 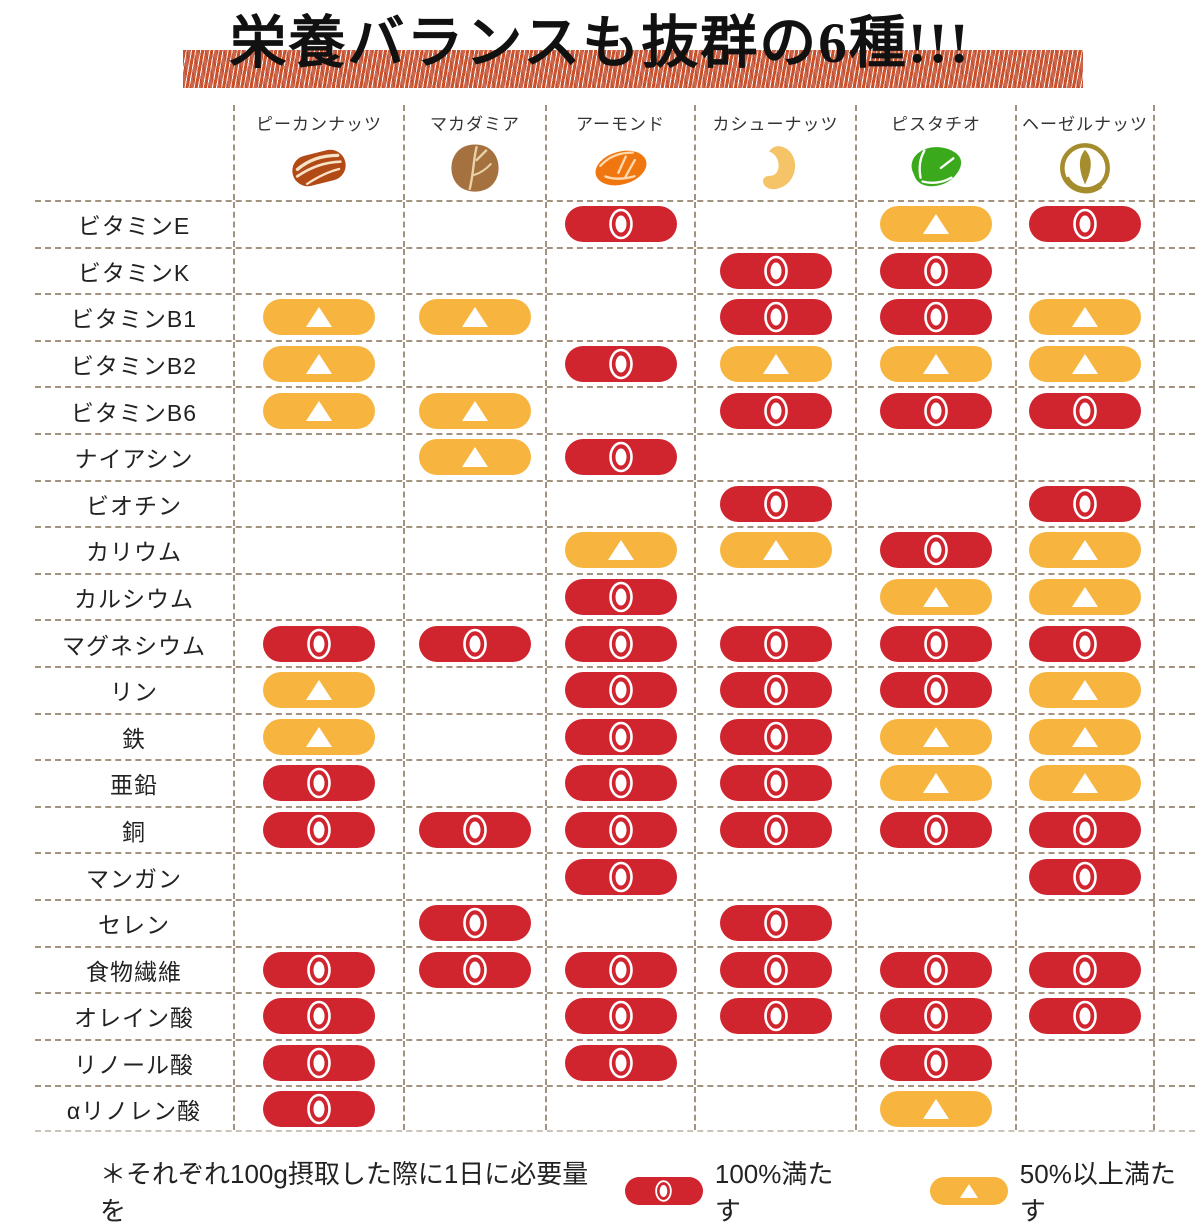 I want to click on column-header-pistachio: ピスタチオ, so click(x=935, y=152).